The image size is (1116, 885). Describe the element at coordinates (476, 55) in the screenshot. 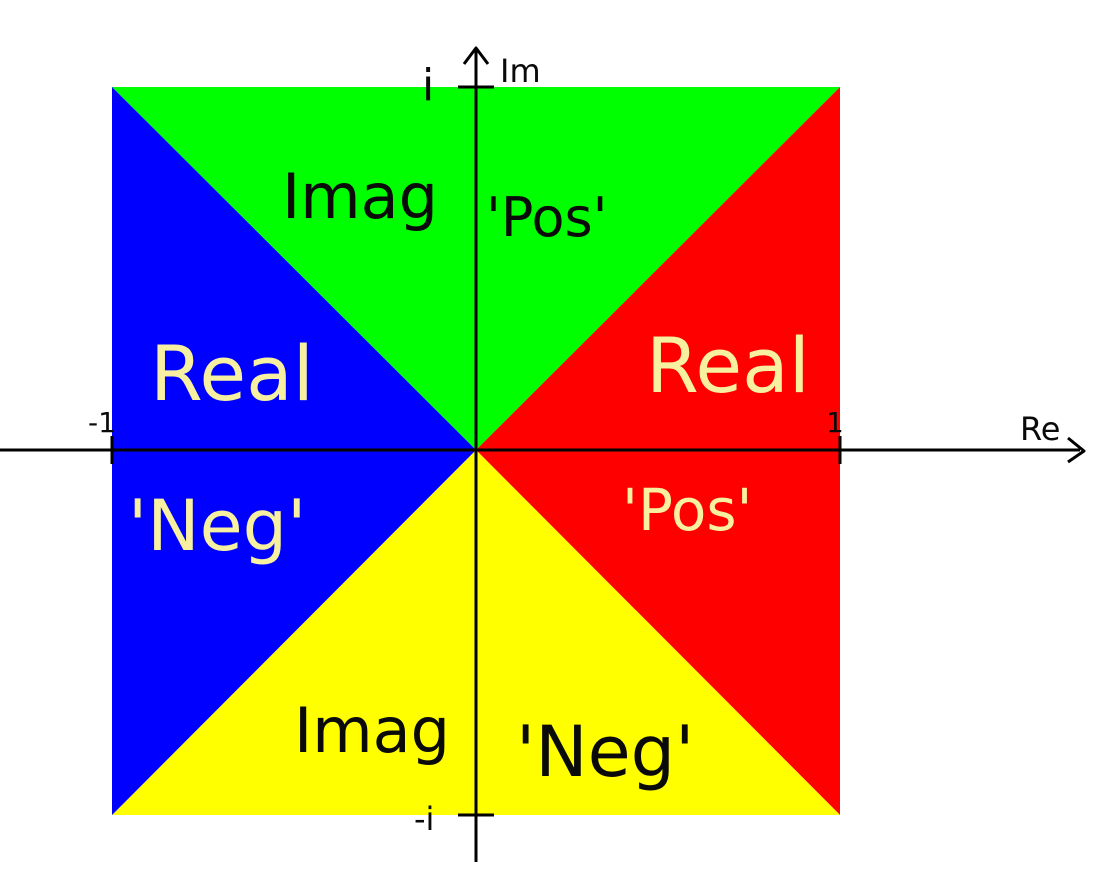

I see `imaginary-axis-arrowhead` at that location.